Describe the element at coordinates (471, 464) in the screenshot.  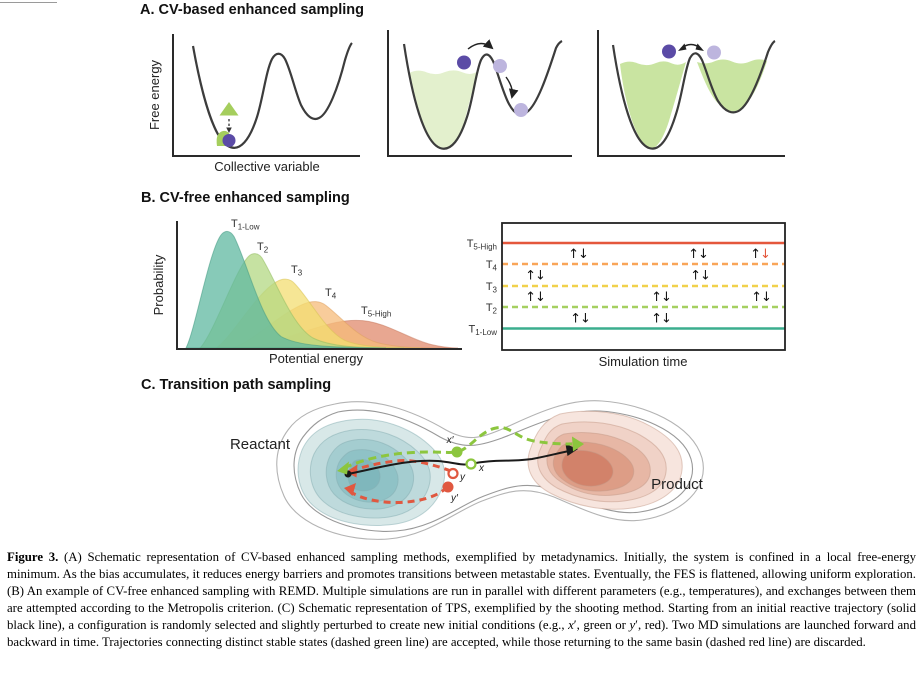
I see `point-x` at that location.